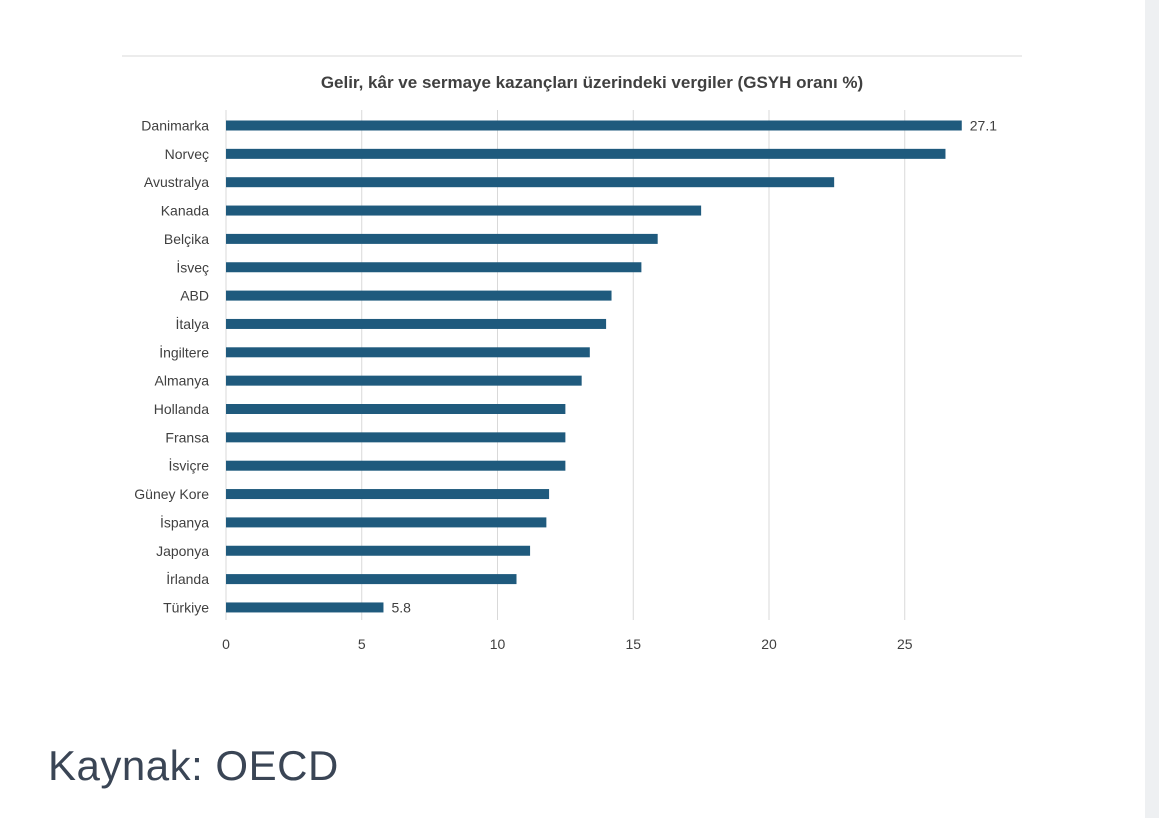  What do you see at coordinates (182, 551) in the screenshot?
I see `category-label: Japonya` at bounding box center [182, 551].